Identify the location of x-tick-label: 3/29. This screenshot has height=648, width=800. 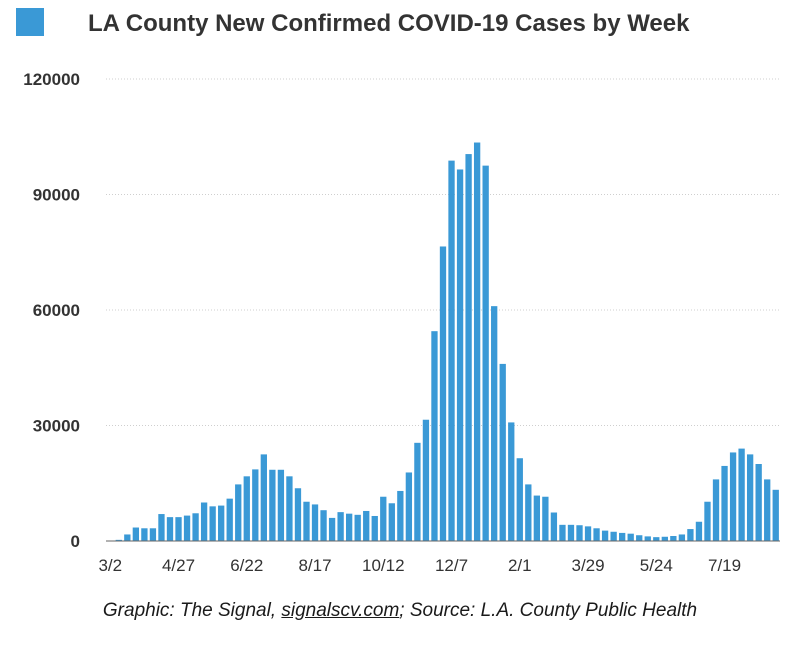
(587, 565).